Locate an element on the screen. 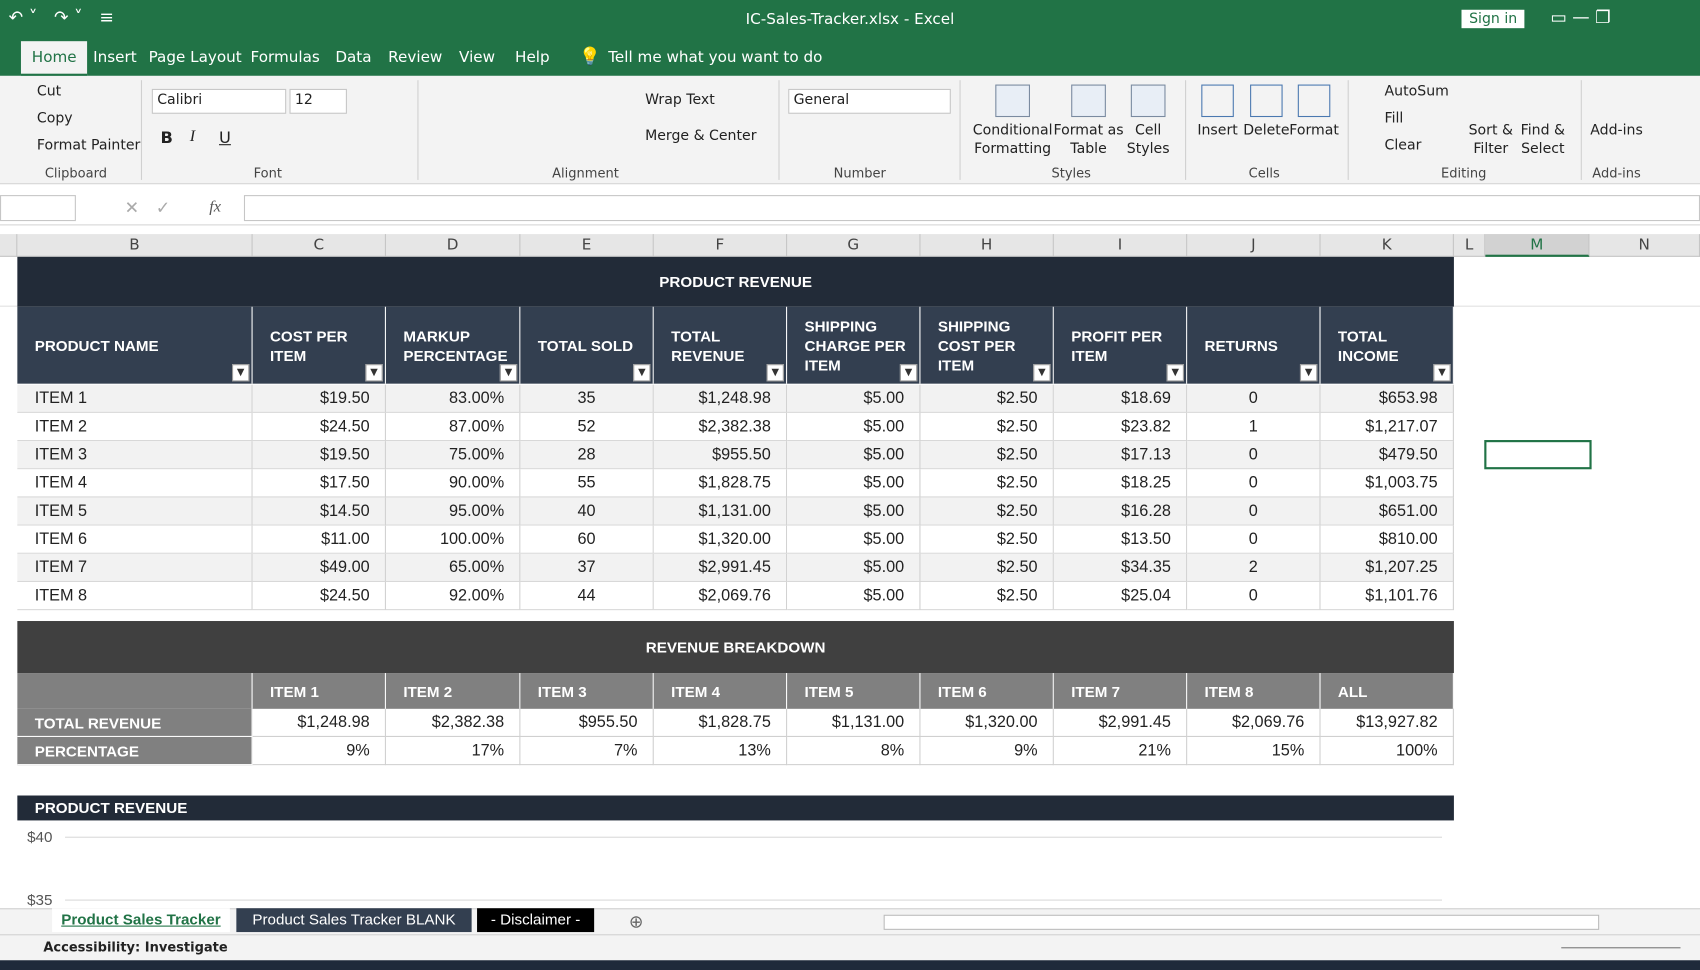  horizontal-scrollbar is located at coordinates (1241, 922).